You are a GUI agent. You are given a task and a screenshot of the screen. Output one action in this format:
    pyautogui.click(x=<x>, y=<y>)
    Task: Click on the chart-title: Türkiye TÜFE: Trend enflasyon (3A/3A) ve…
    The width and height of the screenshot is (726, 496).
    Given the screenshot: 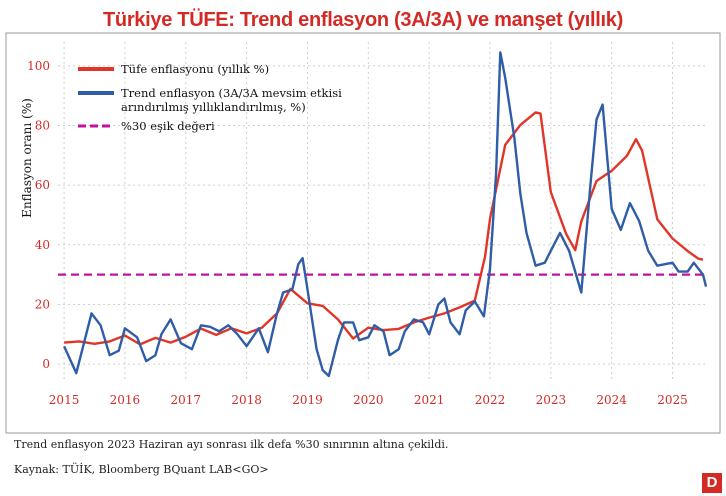 What is the action you would take?
    pyautogui.click(x=362, y=20)
    